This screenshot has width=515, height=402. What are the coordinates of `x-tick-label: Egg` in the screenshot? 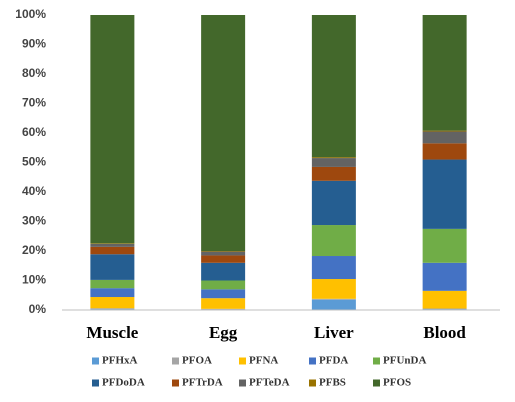 It's located at (223, 332).